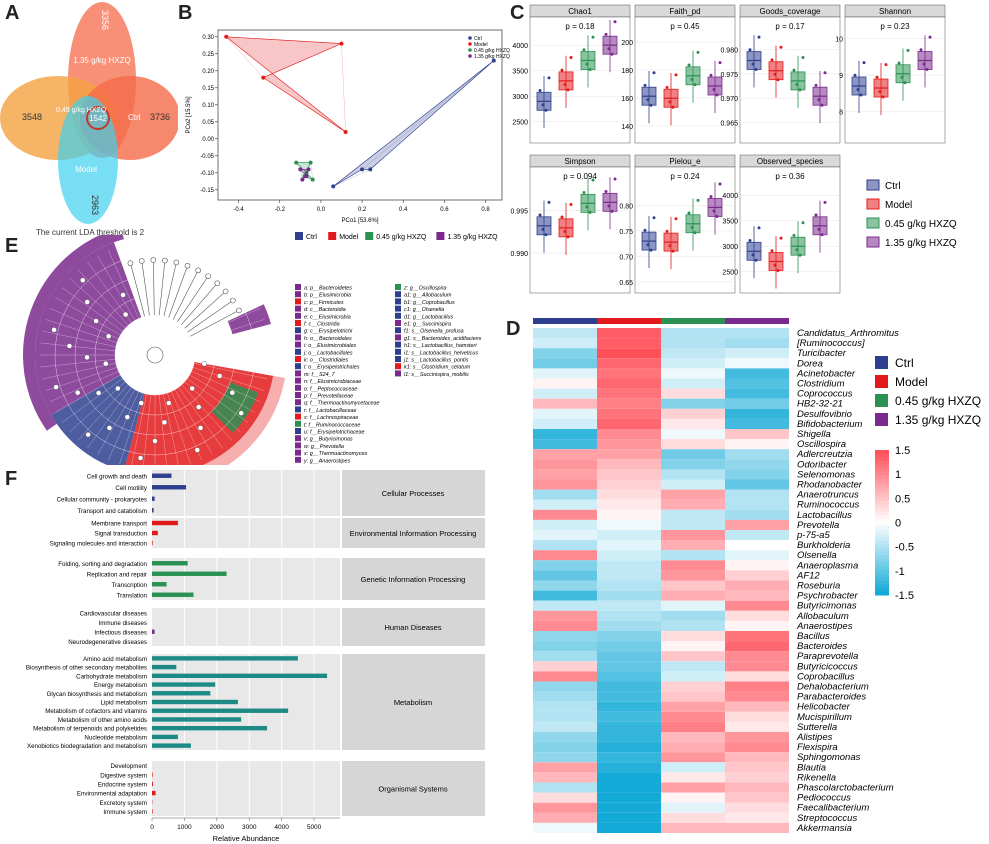 The width and height of the screenshot is (989, 844). Describe the element at coordinates (841, 113) in the screenshot. I see `alpha-ytick-label: 8` at that location.